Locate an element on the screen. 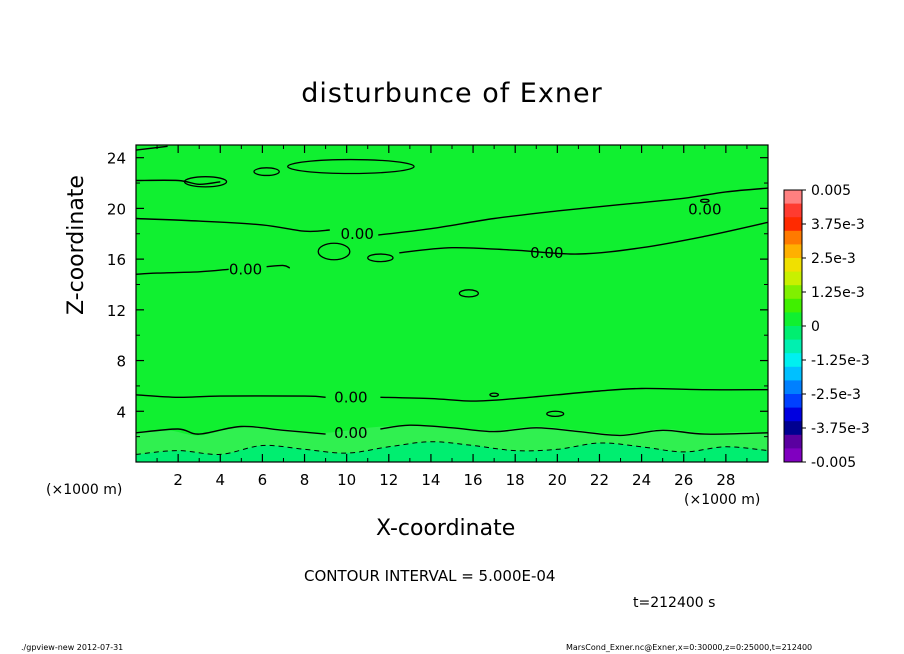 Image resolution: width=904 pixels, height=654 pixels. x-tick-label-12: 26 is located at coordinates (683, 480).